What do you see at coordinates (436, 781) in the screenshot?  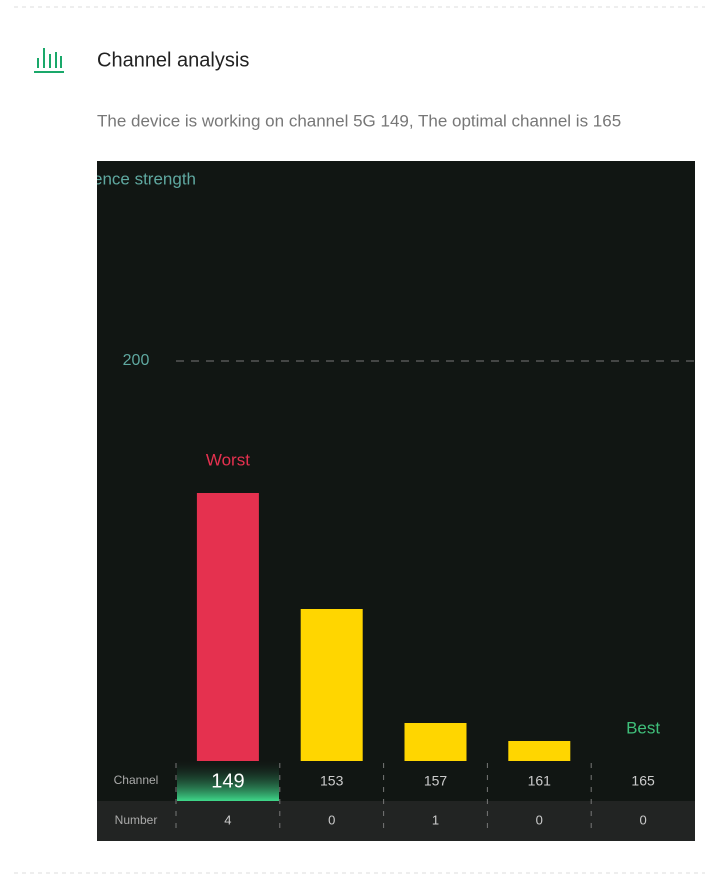 I see `x-tick-label: 157` at bounding box center [436, 781].